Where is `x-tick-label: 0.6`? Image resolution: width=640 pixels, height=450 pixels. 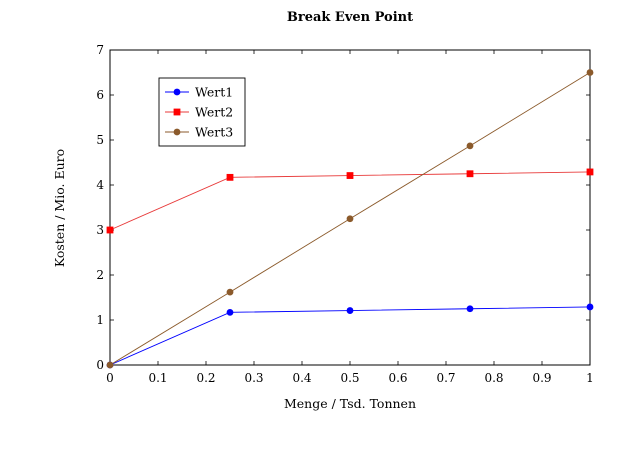
x-tick-label: 0.6 is located at coordinates (397, 378).